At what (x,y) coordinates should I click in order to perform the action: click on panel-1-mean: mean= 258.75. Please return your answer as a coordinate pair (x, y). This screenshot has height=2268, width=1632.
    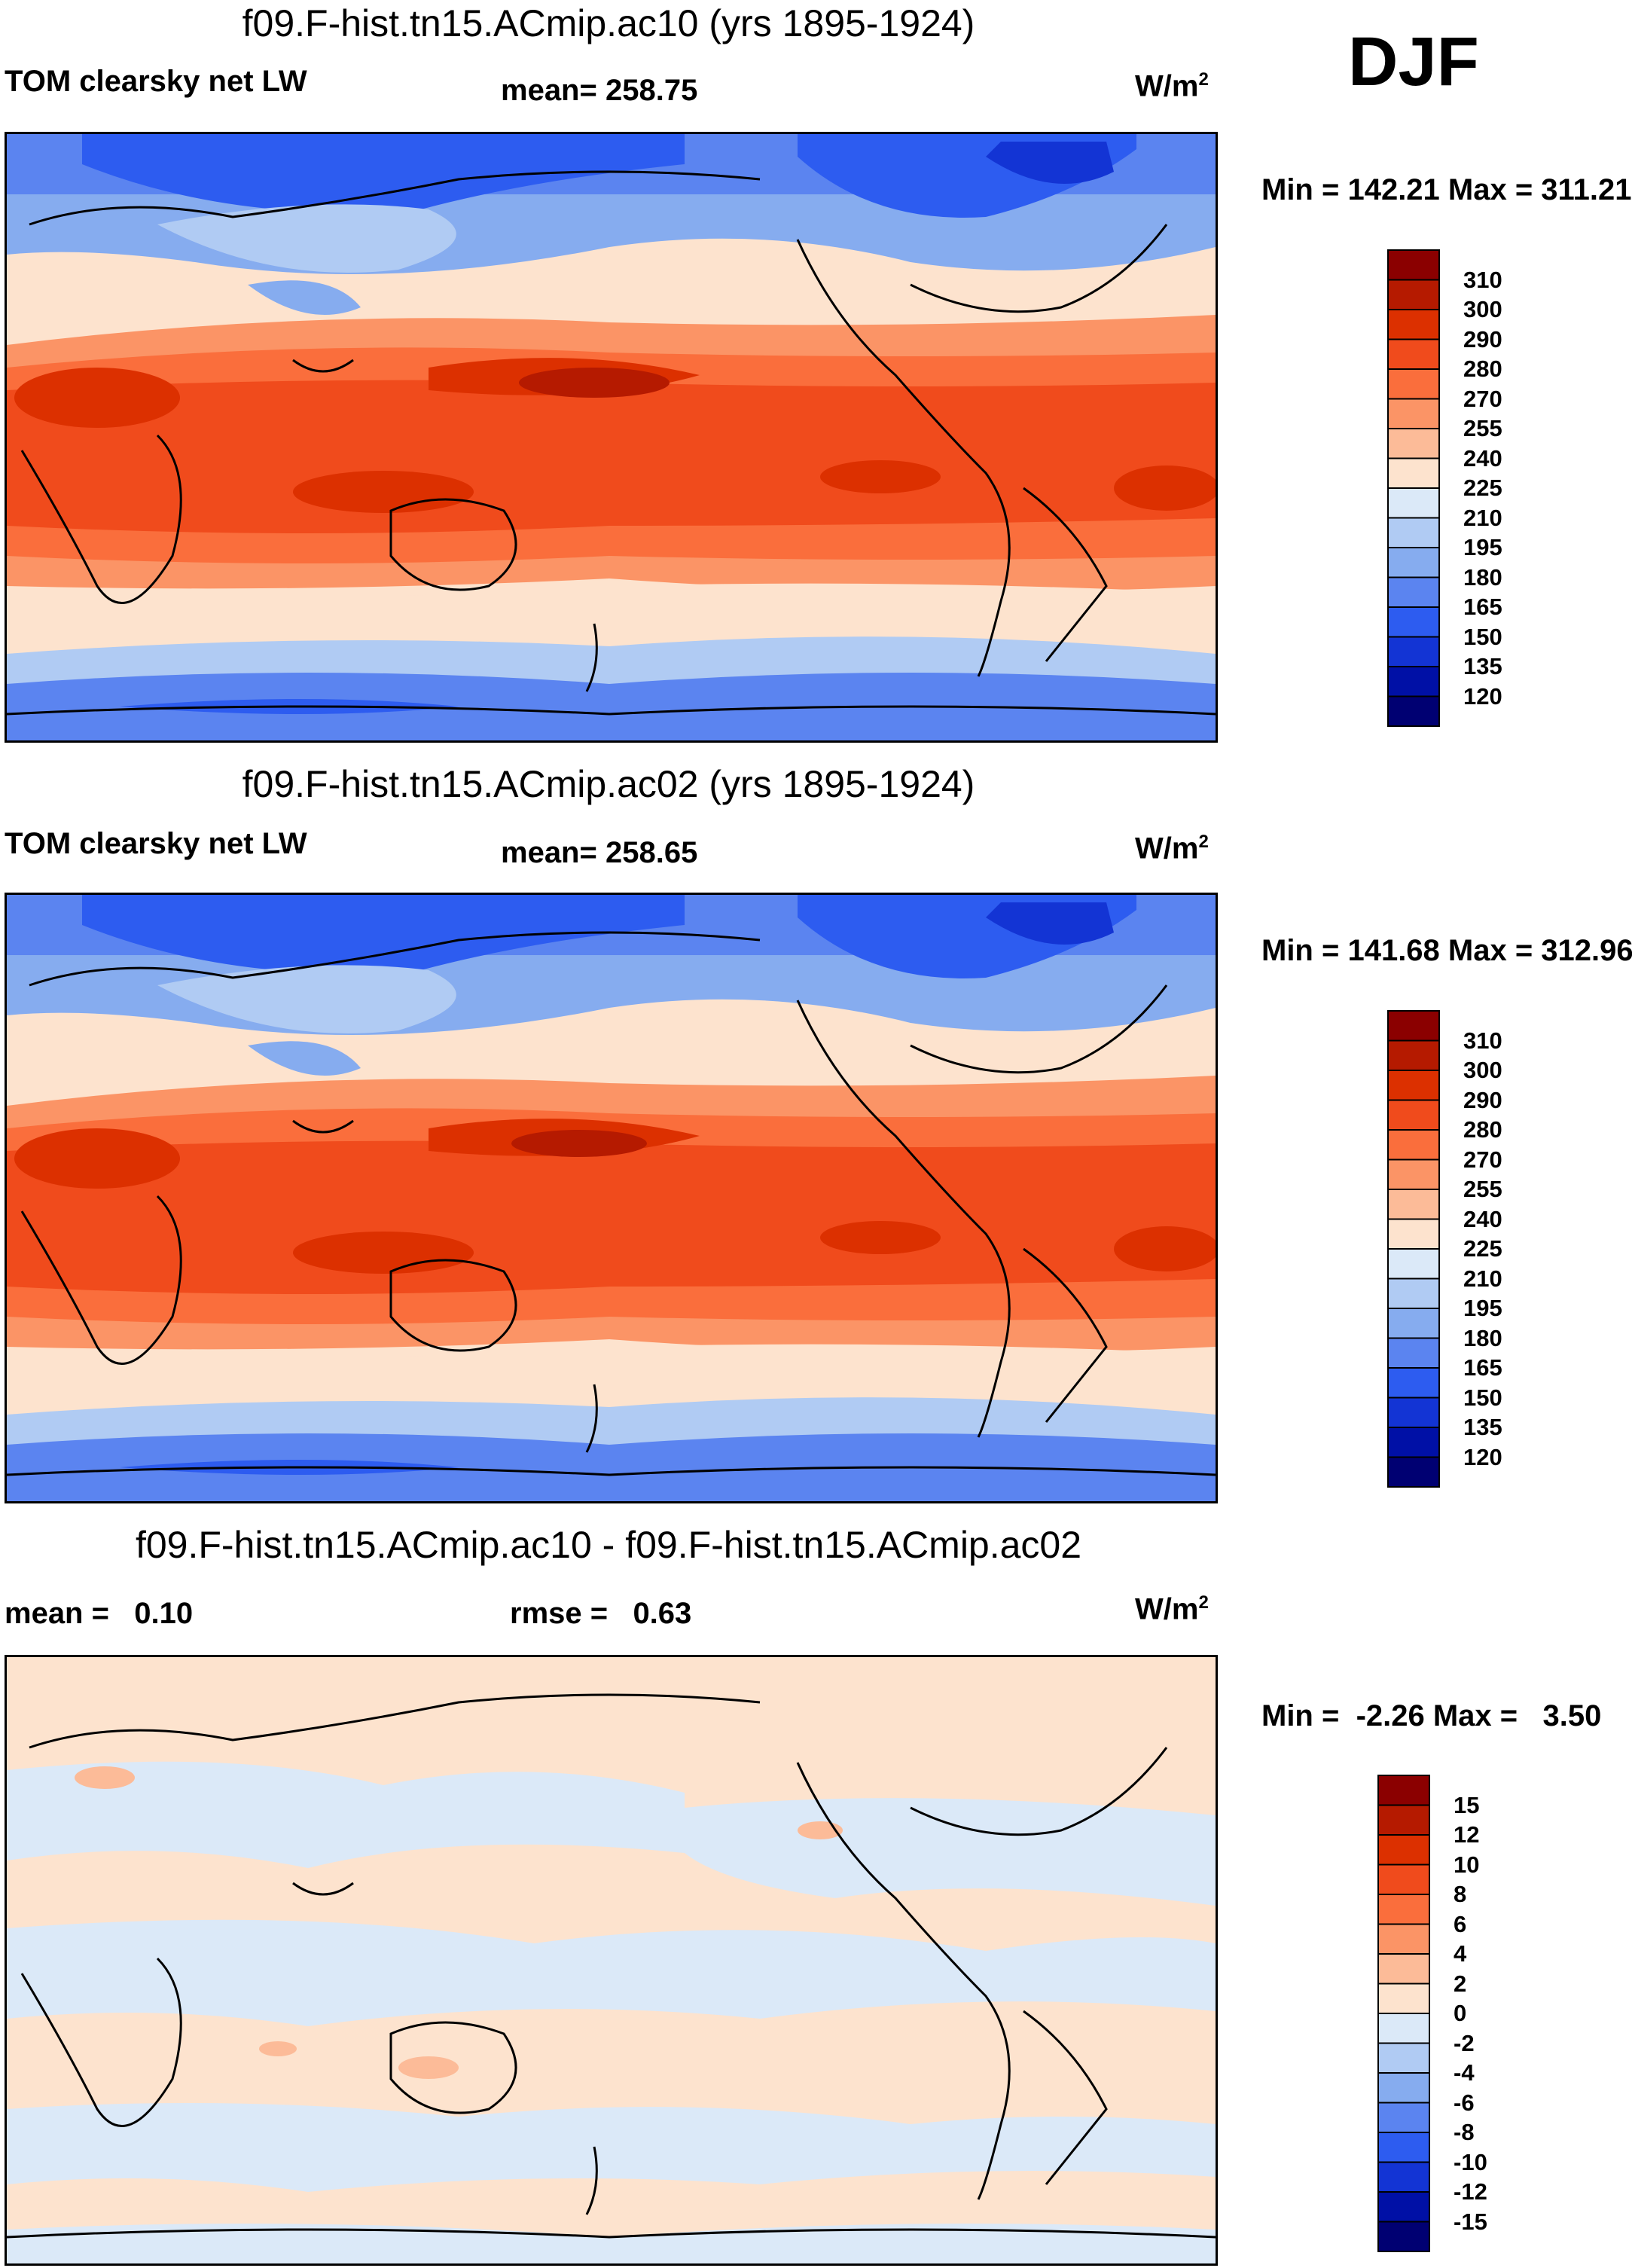
    Looking at the image, I should click on (599, 90).